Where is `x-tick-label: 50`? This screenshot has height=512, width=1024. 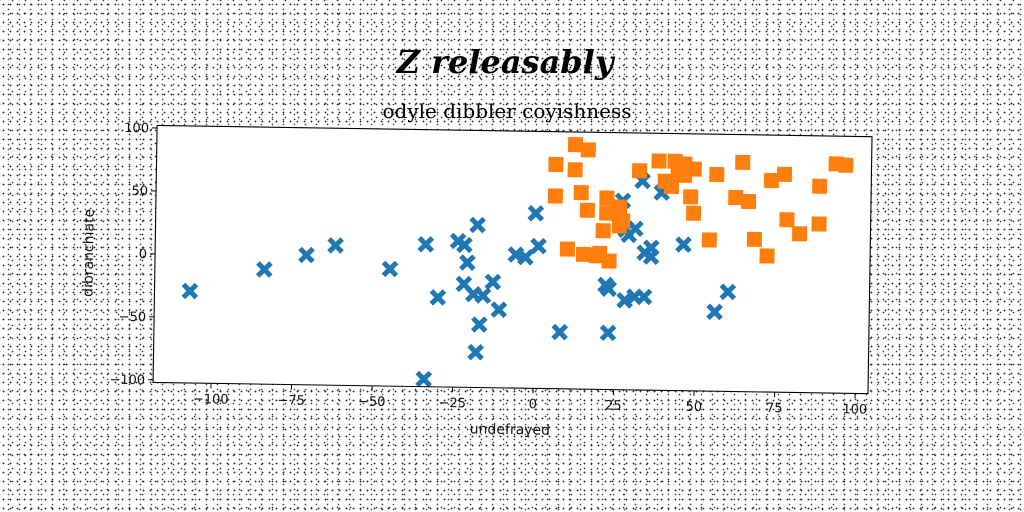
x-tick-label: 50 is located at coordinates (693, 407).